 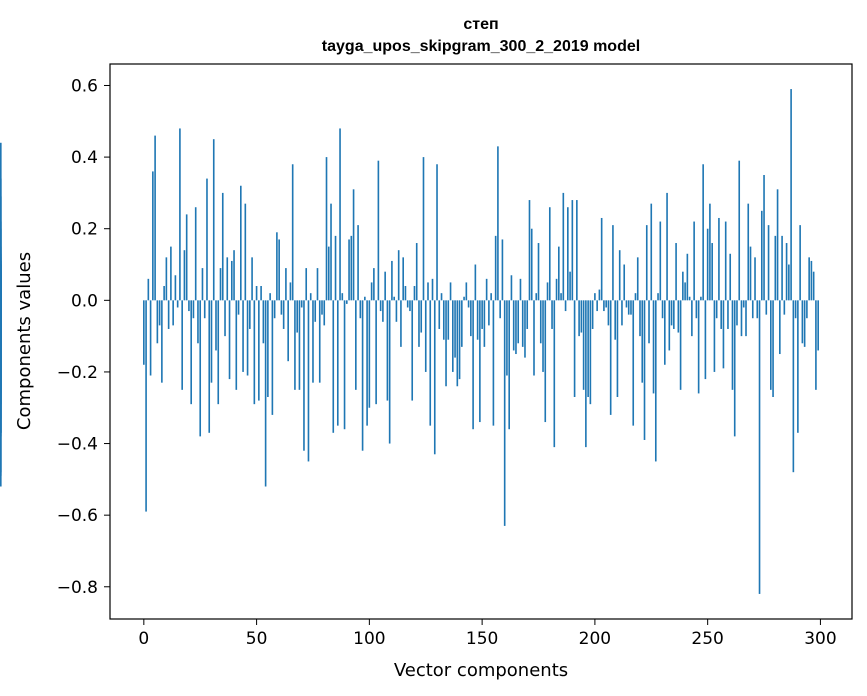 What do you see at coordinates (369, 639) in the screenshot?
I see `x-tick-label: 100` at bounding box center [369, 639].